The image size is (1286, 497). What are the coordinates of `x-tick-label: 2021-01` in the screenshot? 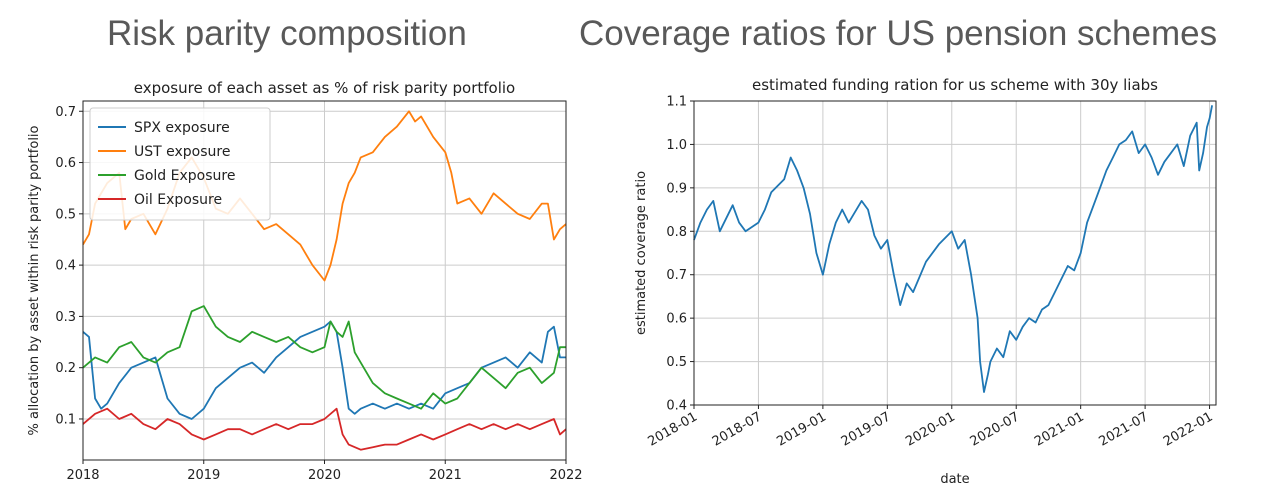 It's located at (1059, 429).